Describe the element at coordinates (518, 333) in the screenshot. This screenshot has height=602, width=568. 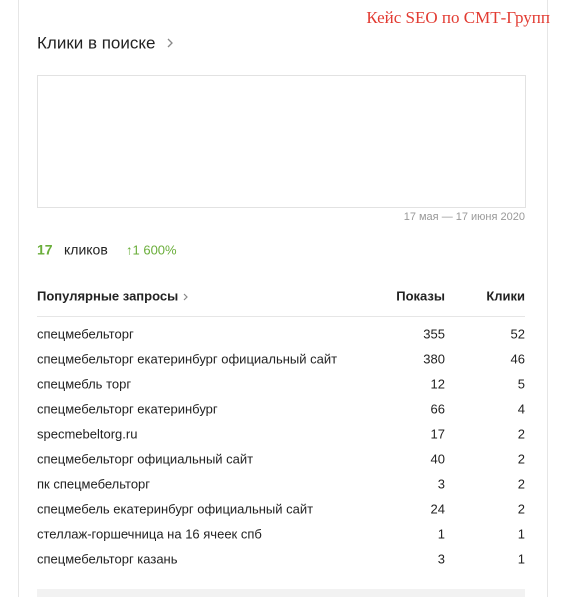
I see `clicks: 52` at that location.